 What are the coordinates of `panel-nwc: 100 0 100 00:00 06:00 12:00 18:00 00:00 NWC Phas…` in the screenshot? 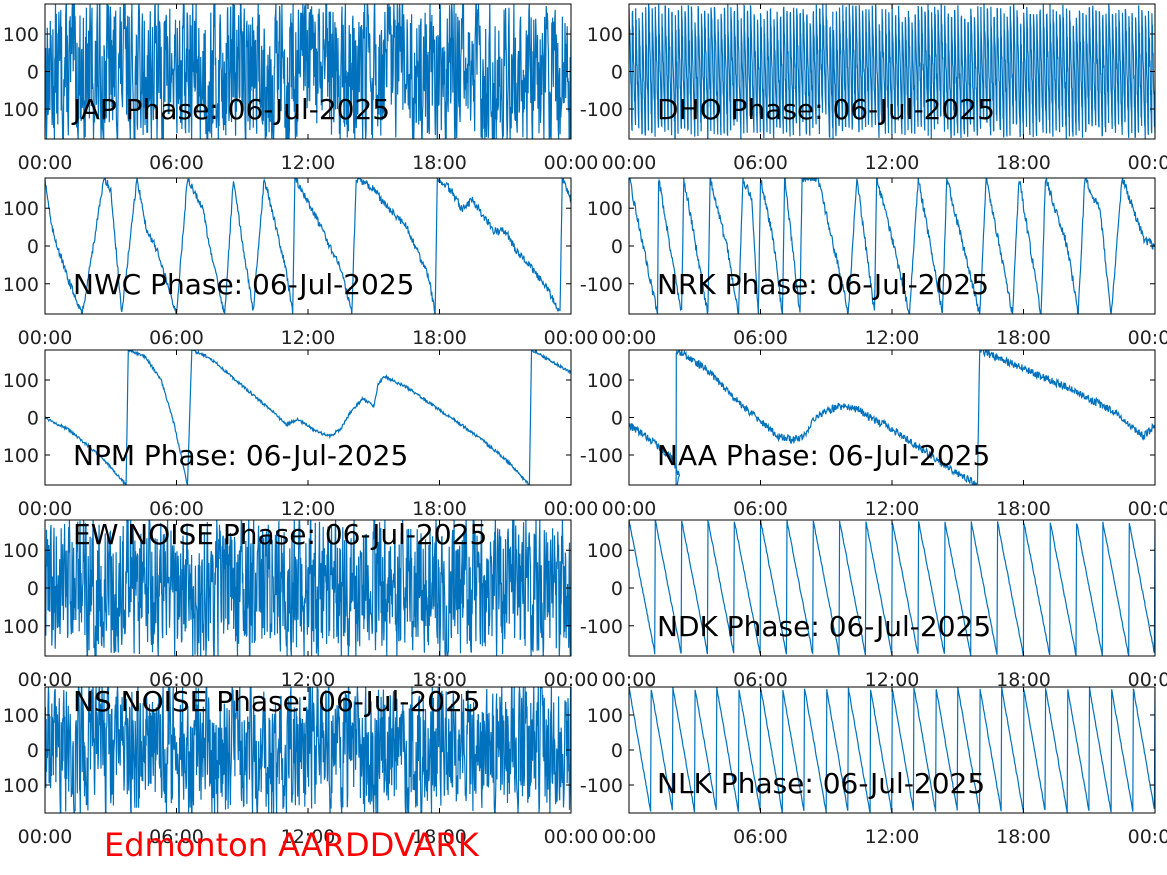 It's located at (301, 263).